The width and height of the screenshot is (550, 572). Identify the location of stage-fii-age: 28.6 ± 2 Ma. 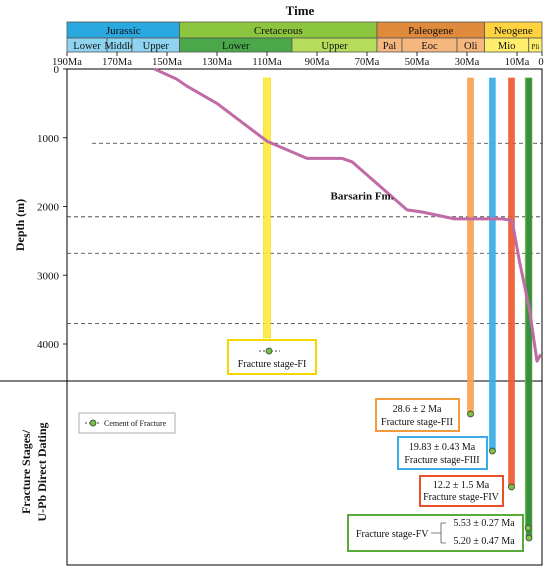
(417, 409).